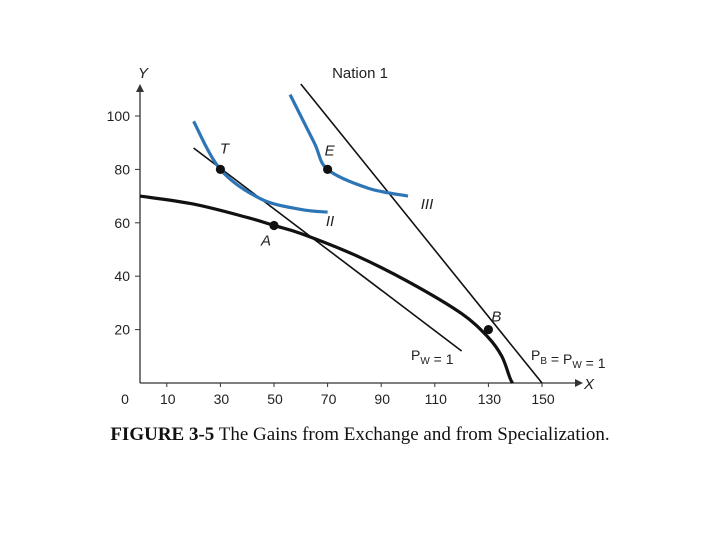  I want to click on curve-label-iii: III, so click(427, 204).